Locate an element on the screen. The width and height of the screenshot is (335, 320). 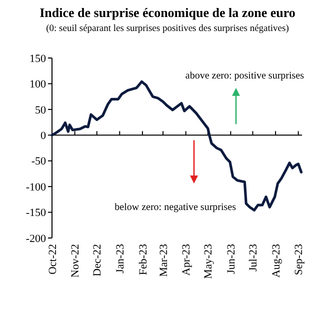
x-tick-label: Jul-23 is located at coordinates (254, 258).